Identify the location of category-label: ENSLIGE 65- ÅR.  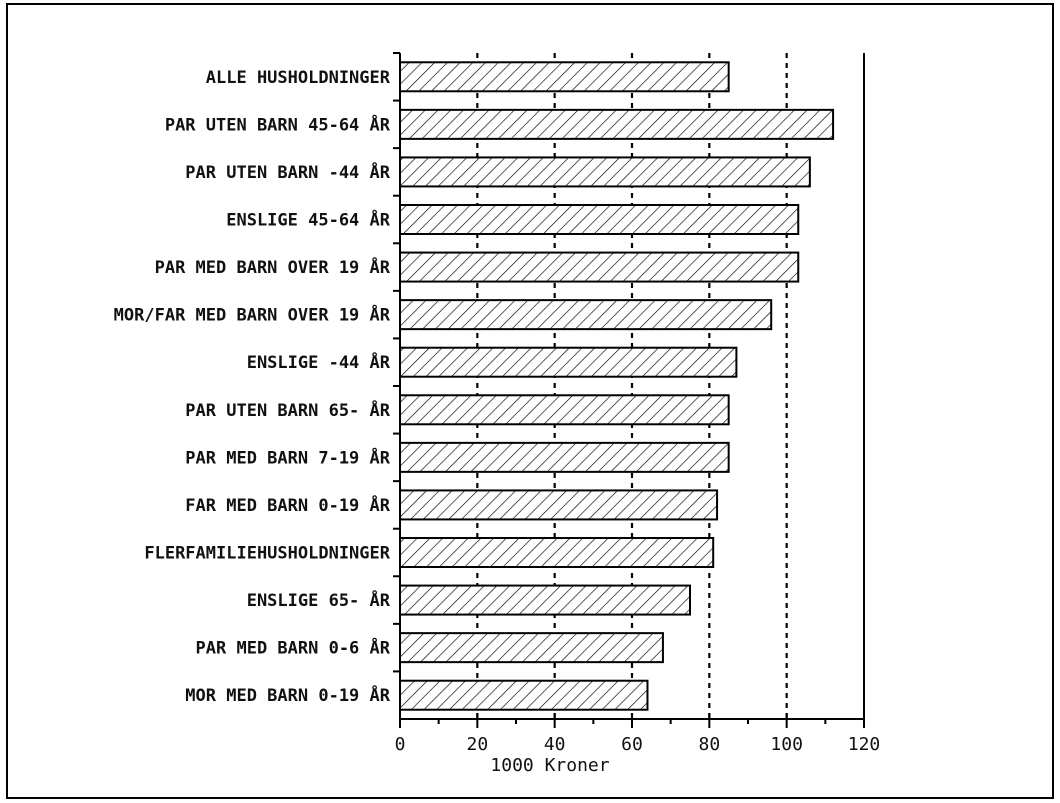
(319, 599).